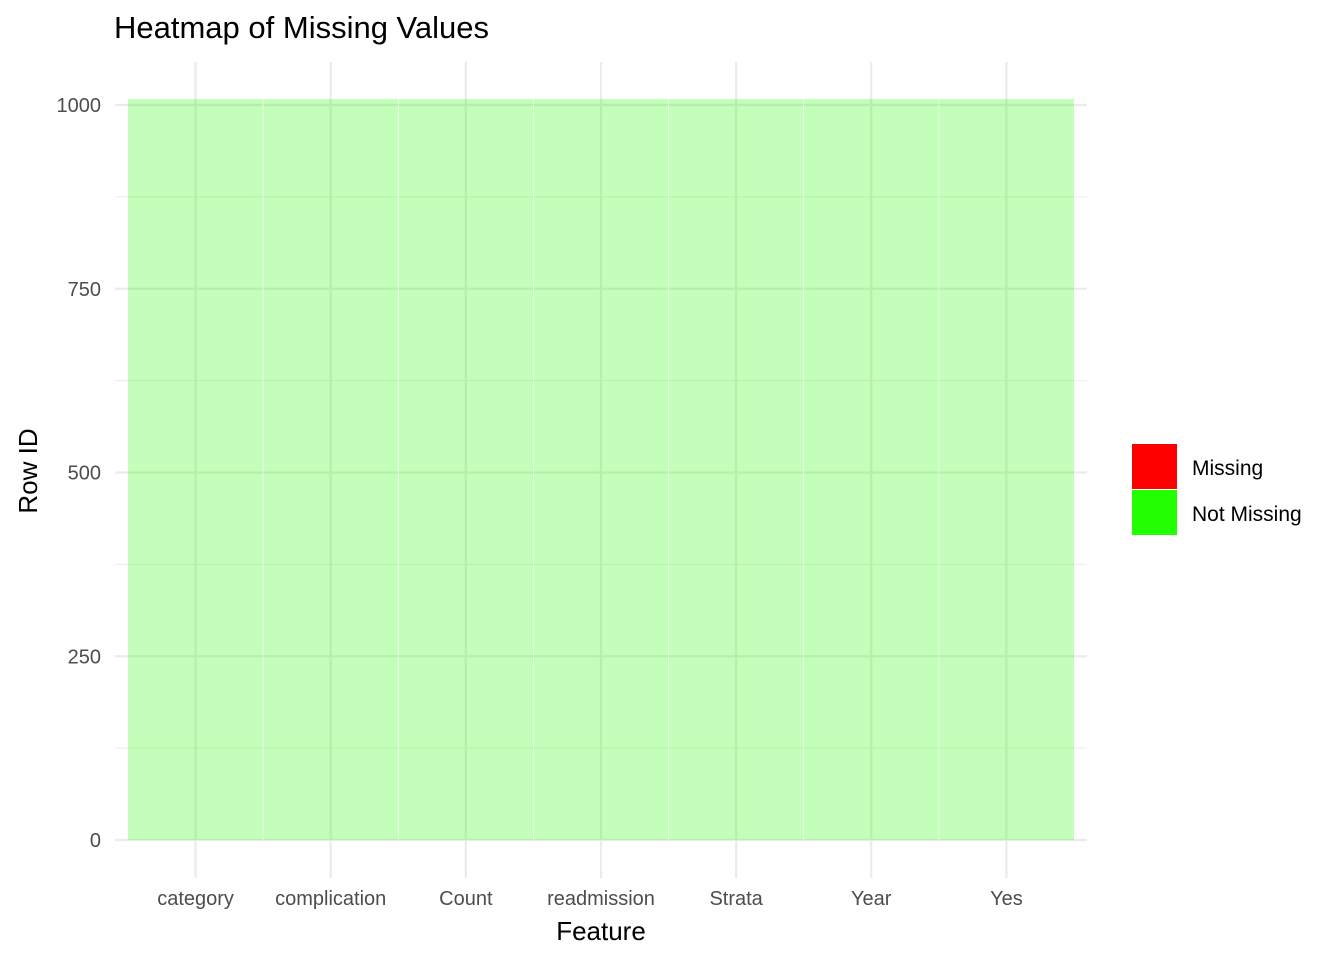  Describe the element at coordinates (1006, 469) in the screenshot. I see `heatmap-cell-yes` at that location.